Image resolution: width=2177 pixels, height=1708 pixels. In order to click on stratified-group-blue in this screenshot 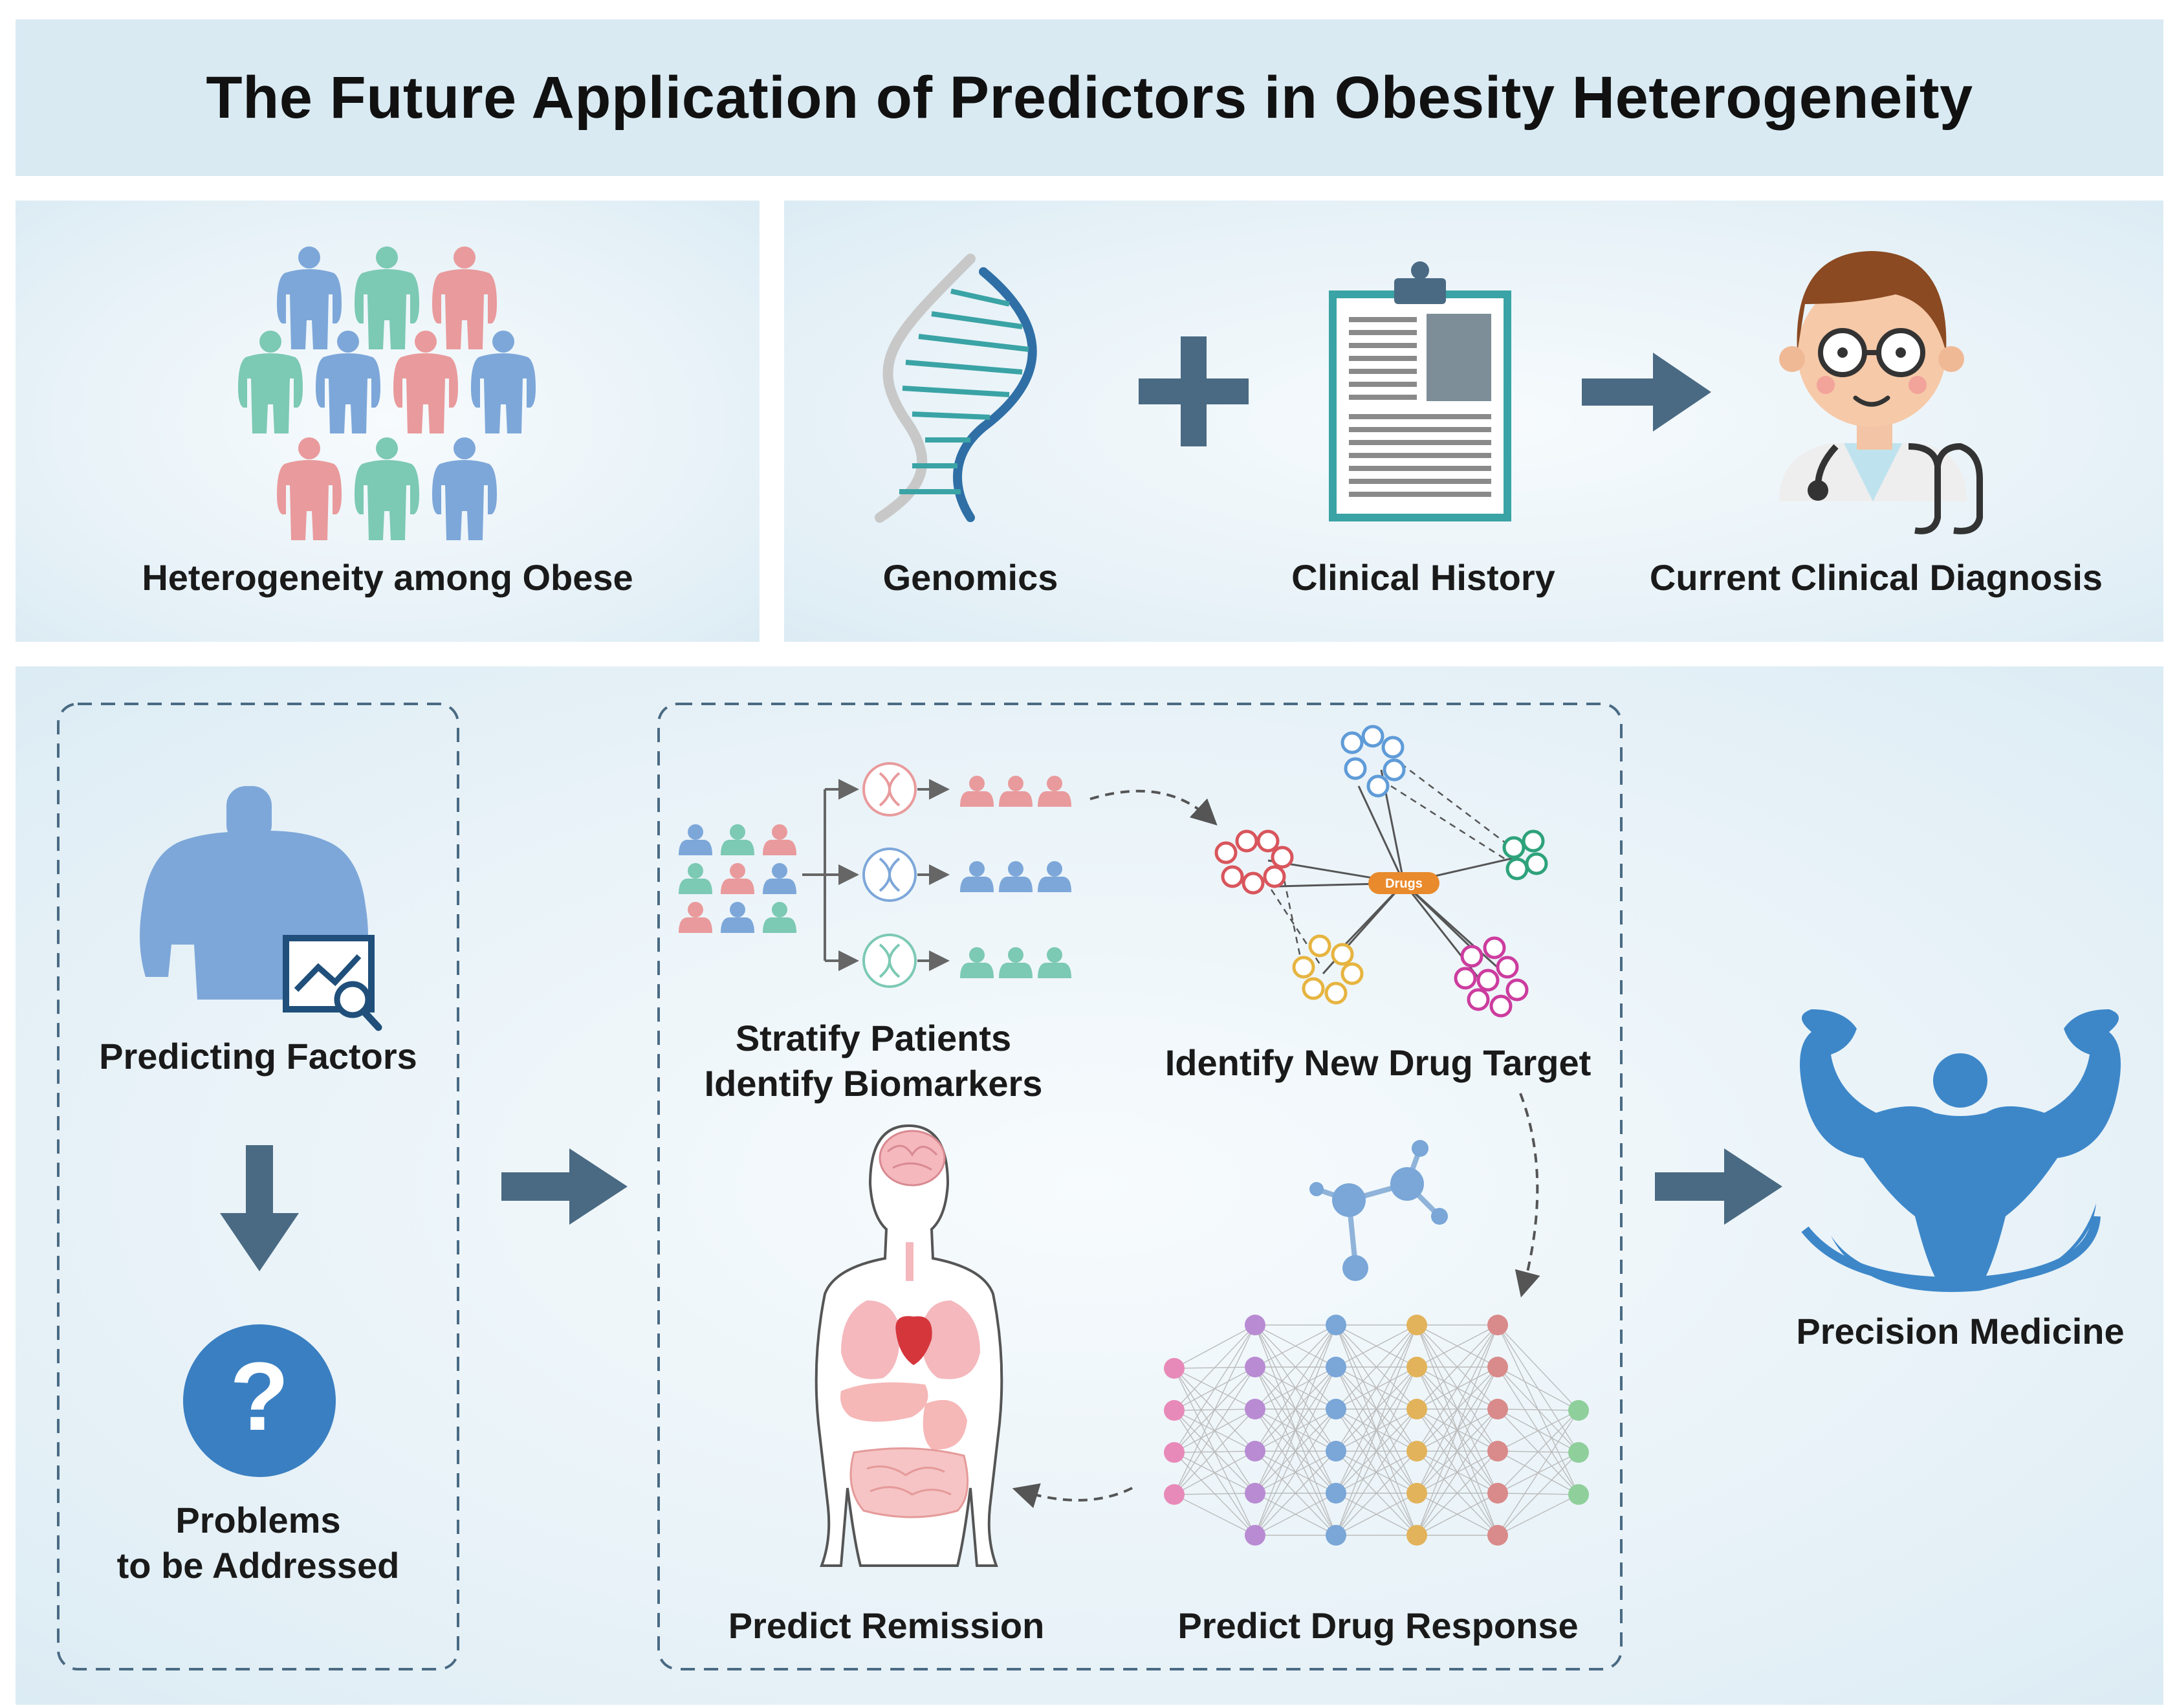, I will do `click(1016, 876)`.